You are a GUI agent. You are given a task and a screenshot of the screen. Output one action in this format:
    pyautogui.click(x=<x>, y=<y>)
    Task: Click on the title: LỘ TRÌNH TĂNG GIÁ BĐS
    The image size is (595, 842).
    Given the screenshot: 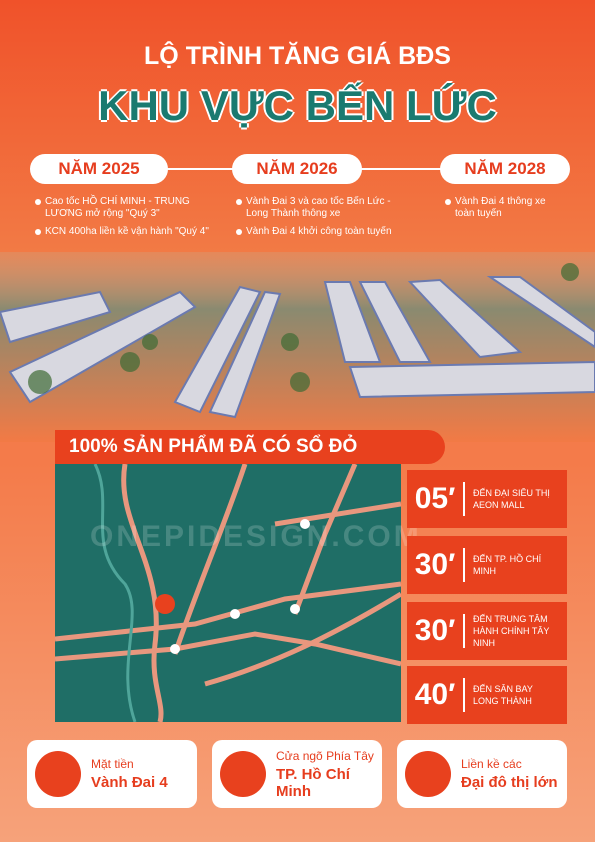 What is the action you would take?
    pyautogui.click(x=297, y=56)
    